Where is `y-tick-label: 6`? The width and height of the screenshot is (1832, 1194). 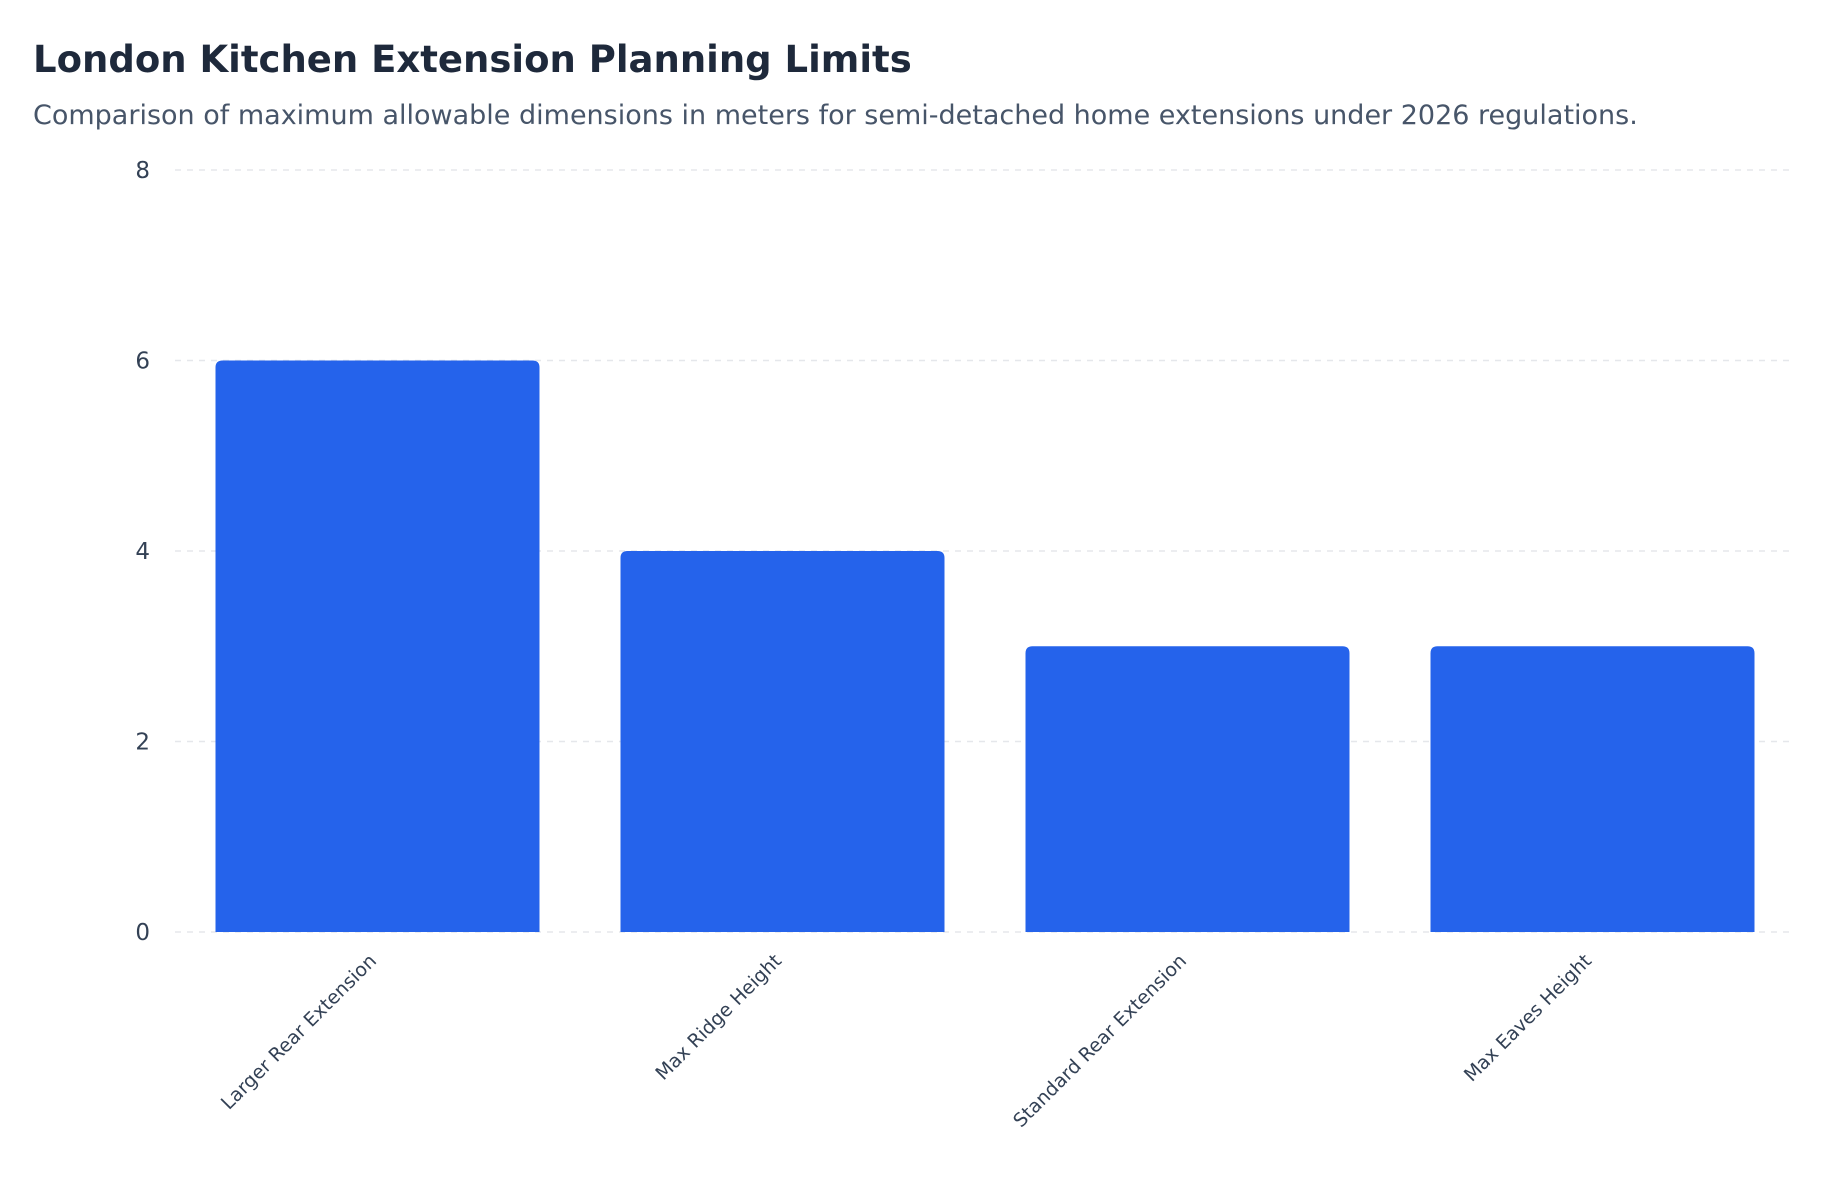 y-tick-label: 6 is located at coordinates (142, 362).